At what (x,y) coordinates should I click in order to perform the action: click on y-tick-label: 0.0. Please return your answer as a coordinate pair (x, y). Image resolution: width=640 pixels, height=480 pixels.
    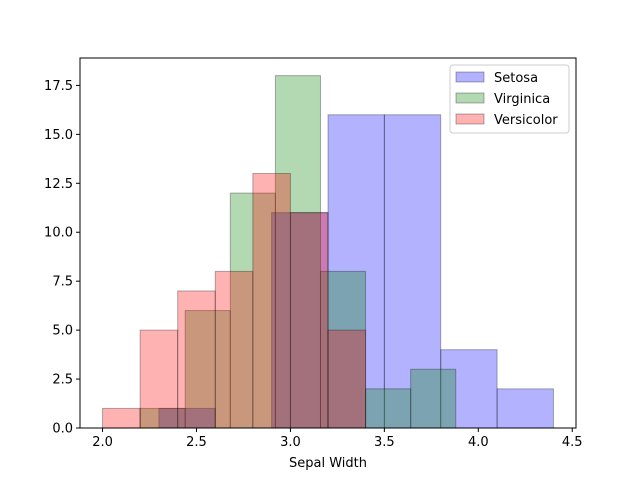
    Looking at the image, I should click on (62, 429).